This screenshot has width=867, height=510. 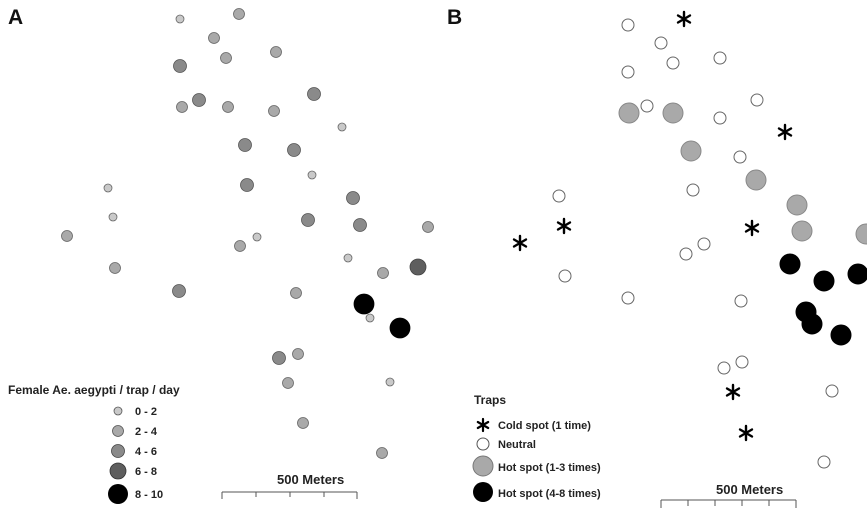 What do you see at coordinates (483, 492) in the screenshot?
I see `hot-spot-high-legend-icon` at bounding box center [483, 492].